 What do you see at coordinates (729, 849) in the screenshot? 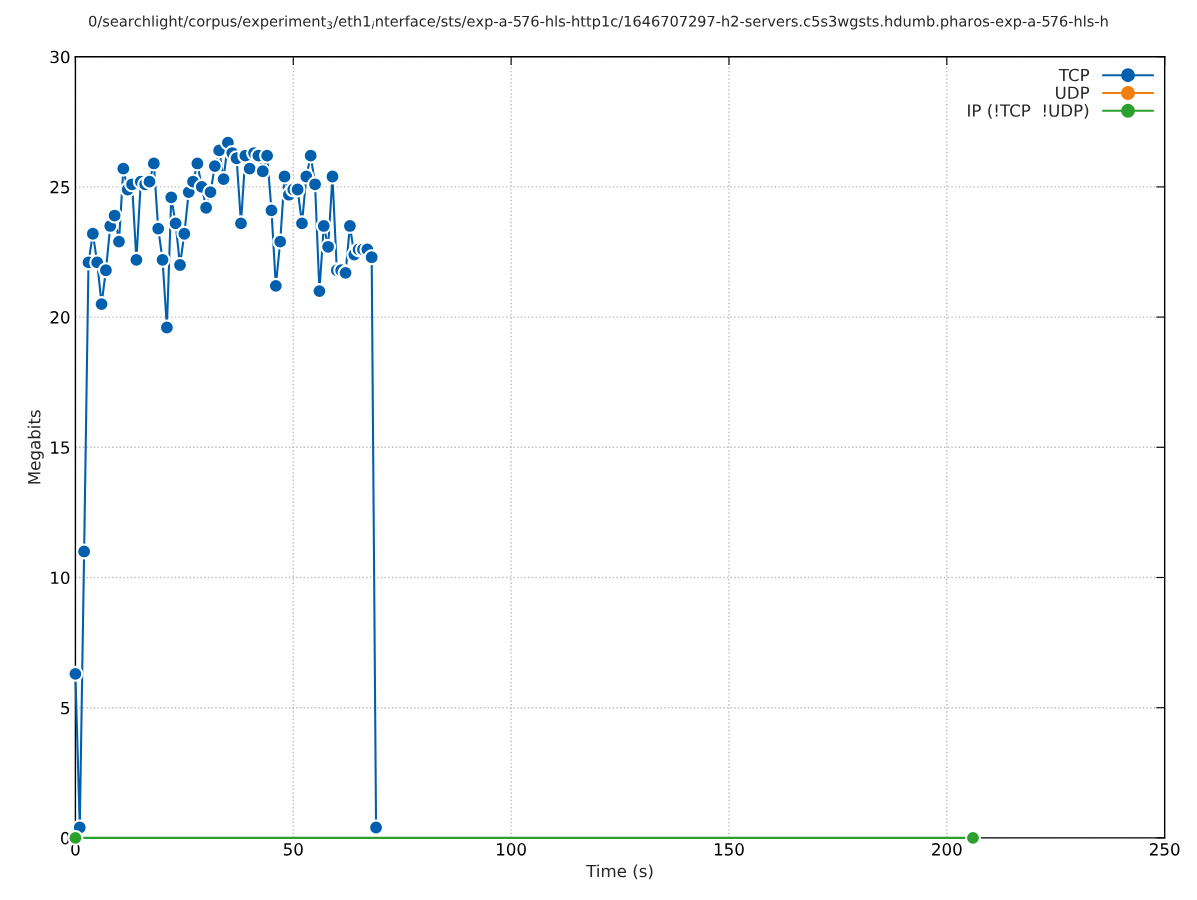
I see `x-tick-label: 150` at bounding box center [729, 849].